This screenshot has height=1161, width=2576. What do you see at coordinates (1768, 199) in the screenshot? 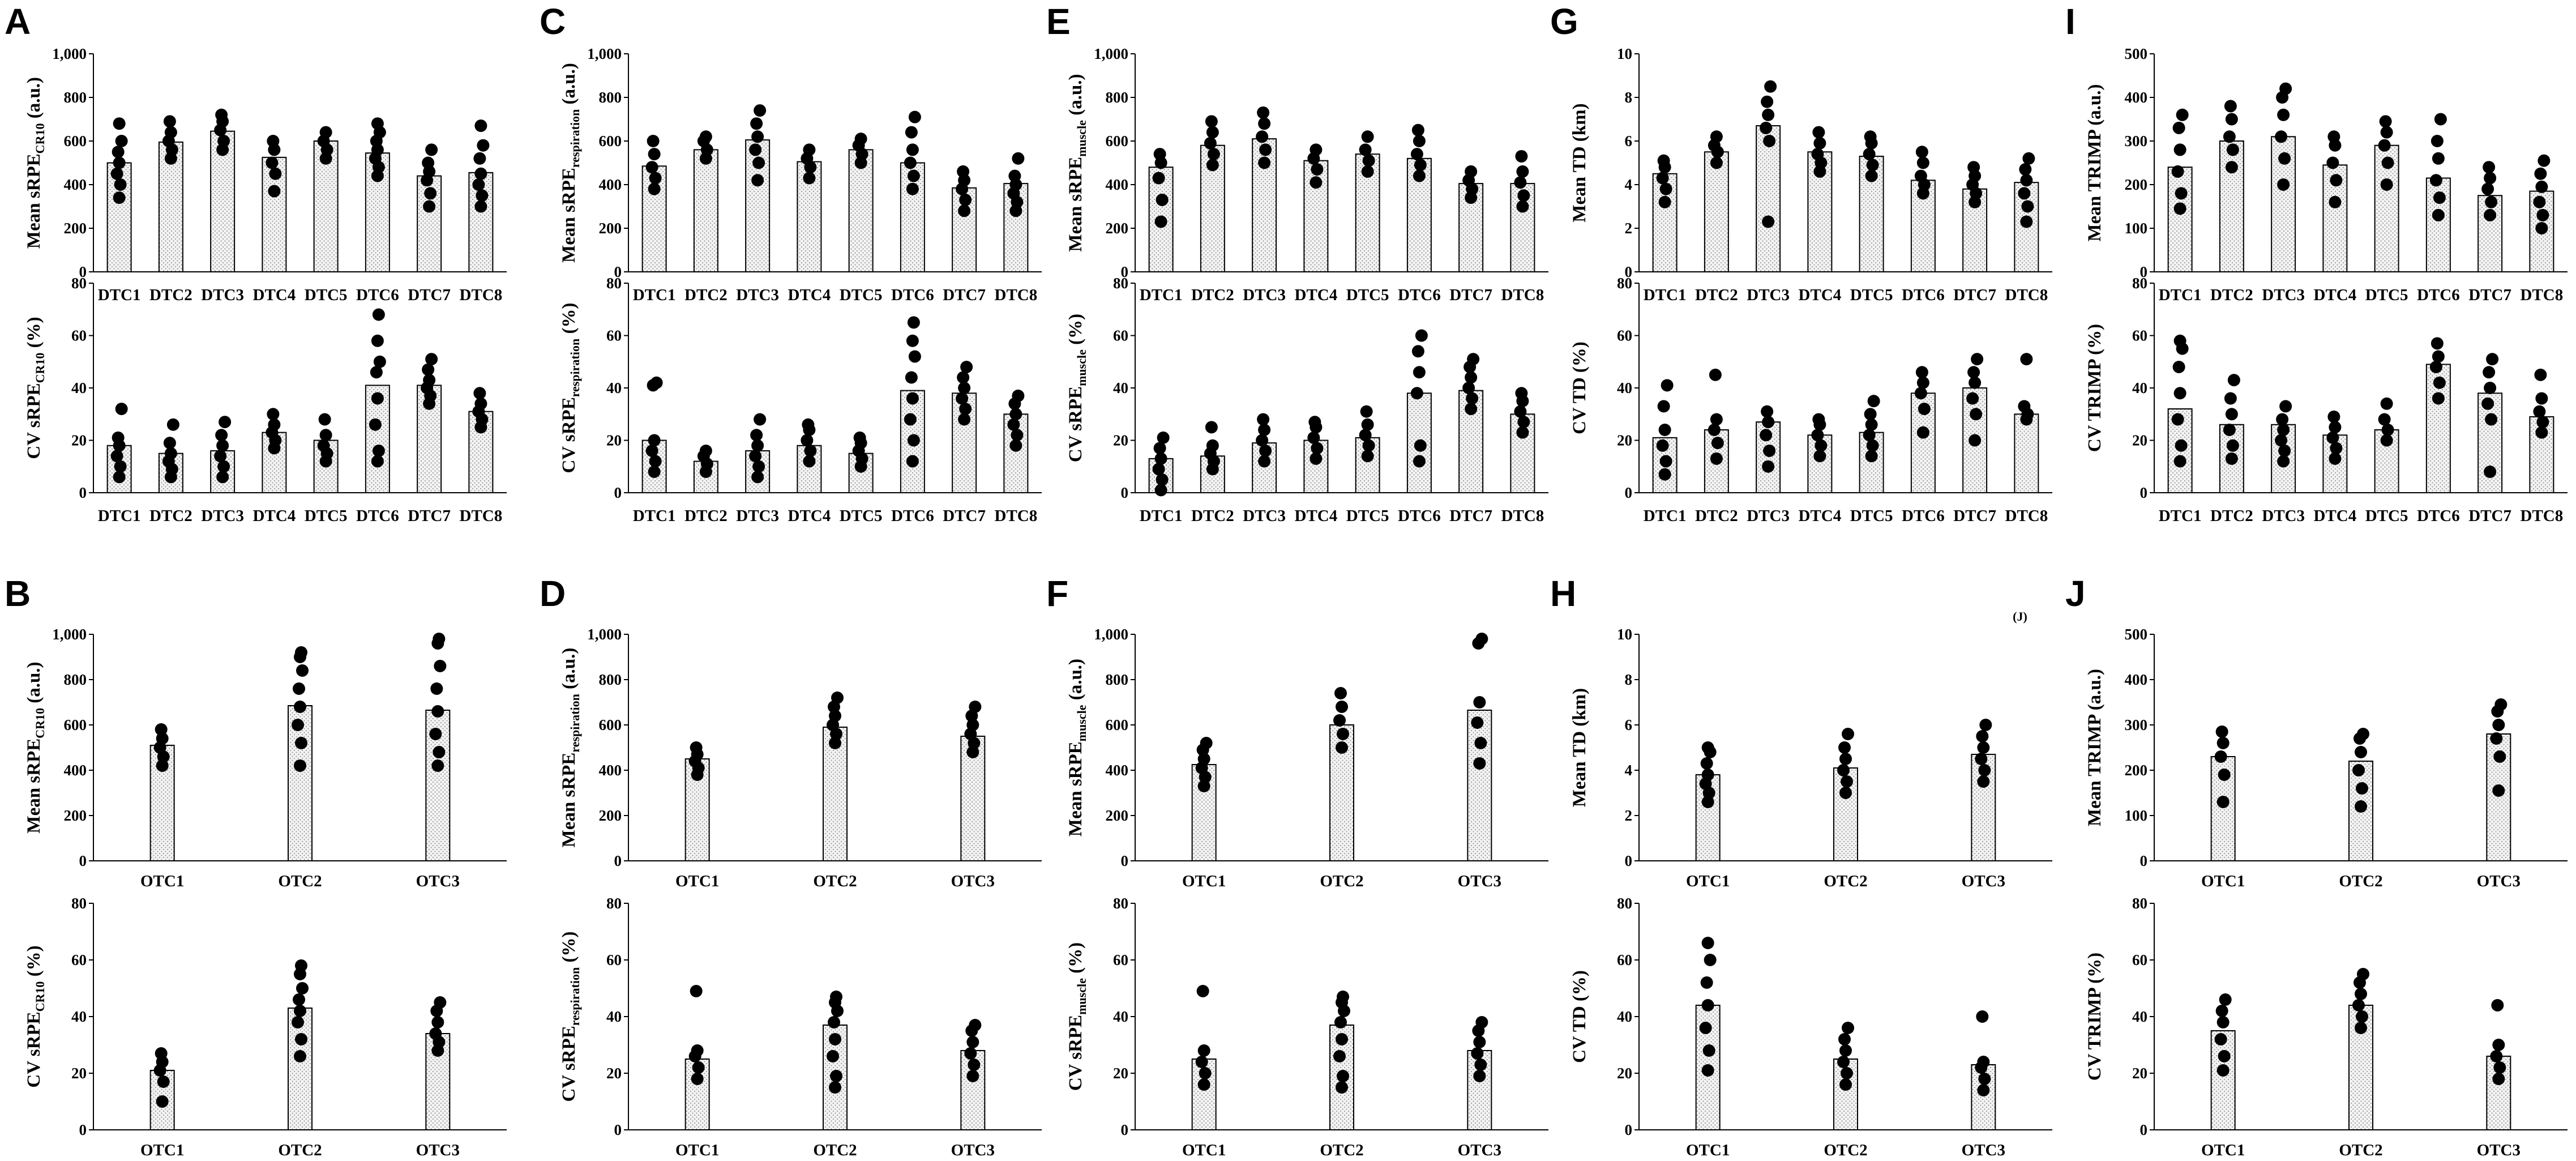
I see `bar-dtc3` at bounding box center [1768, 199].